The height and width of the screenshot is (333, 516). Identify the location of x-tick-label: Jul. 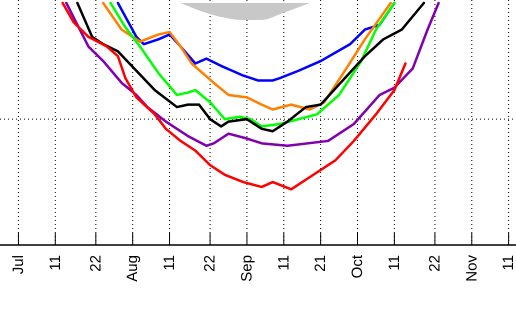
(18, 264).